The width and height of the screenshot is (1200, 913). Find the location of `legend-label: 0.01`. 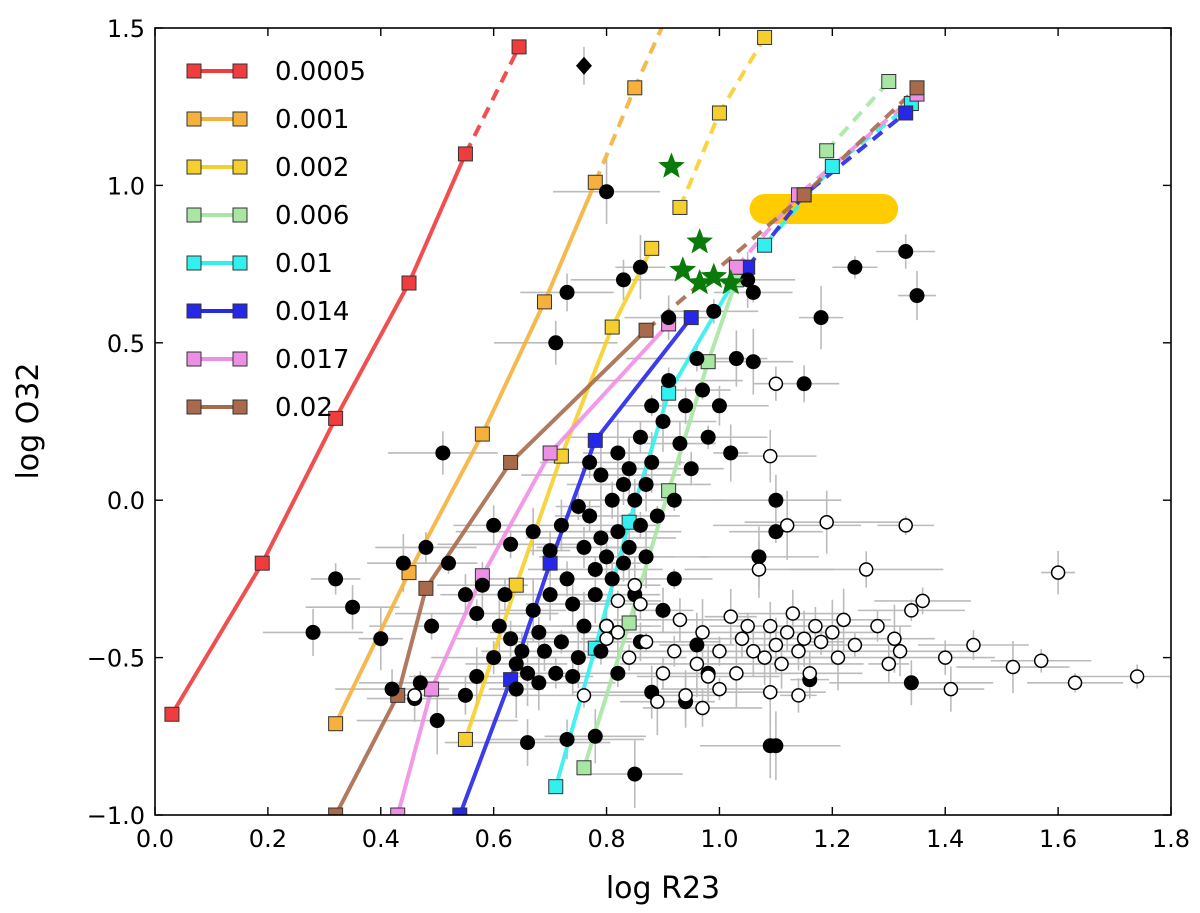

legend-label: 0.01 is located at coordinates (304, 264).